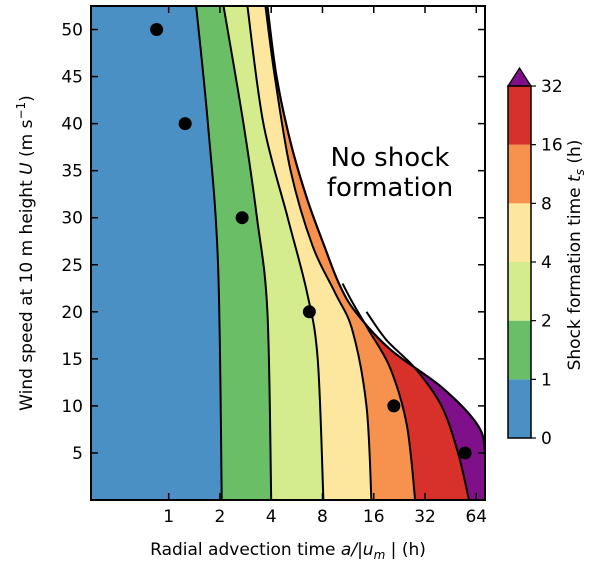 The width and height of the screenshot is (603, 566). I want to click on y-tick-label: 35, so click(72, 172).